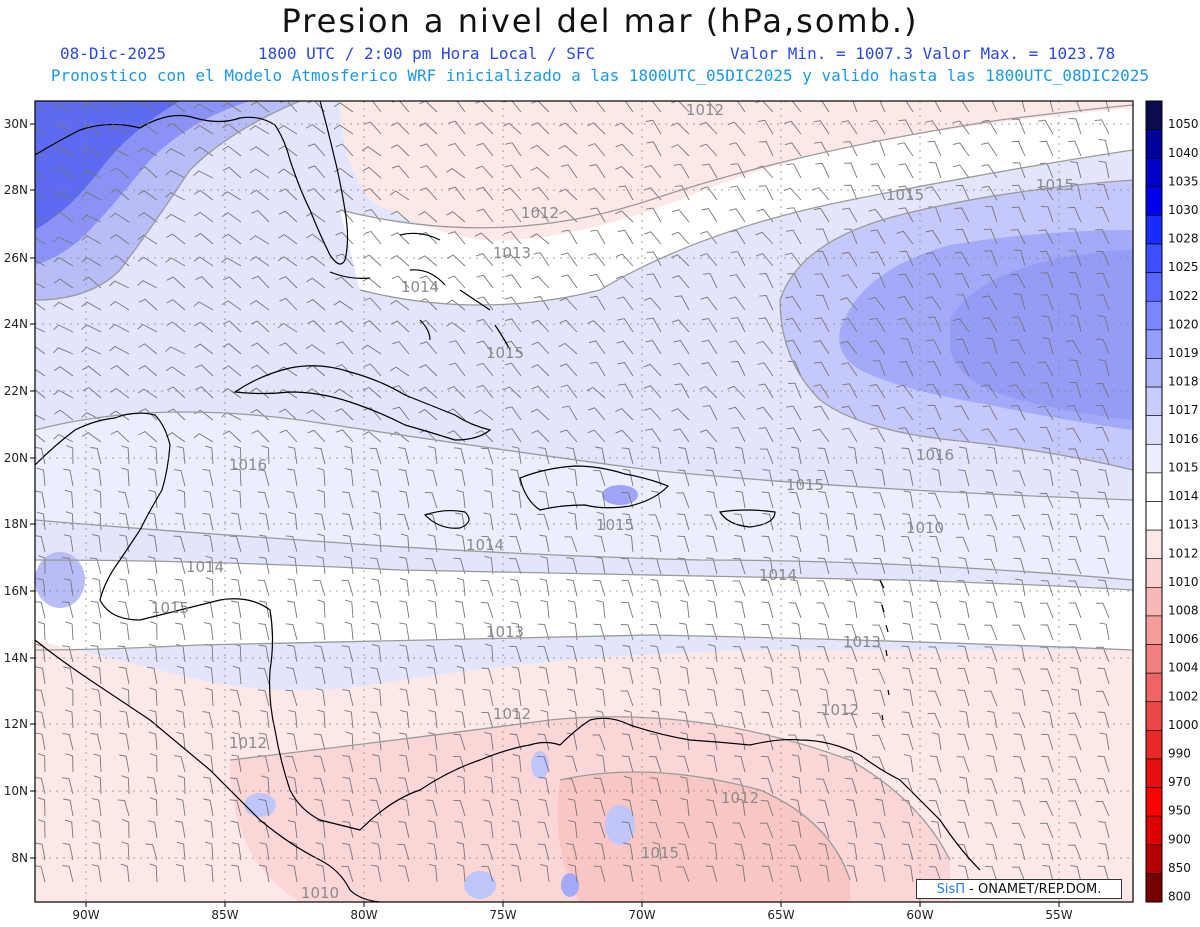  What do you see at coordinates (1183, 525) in the screenshot?
I see `colorbar-label: 1013` at bounding box center [1183, 525].